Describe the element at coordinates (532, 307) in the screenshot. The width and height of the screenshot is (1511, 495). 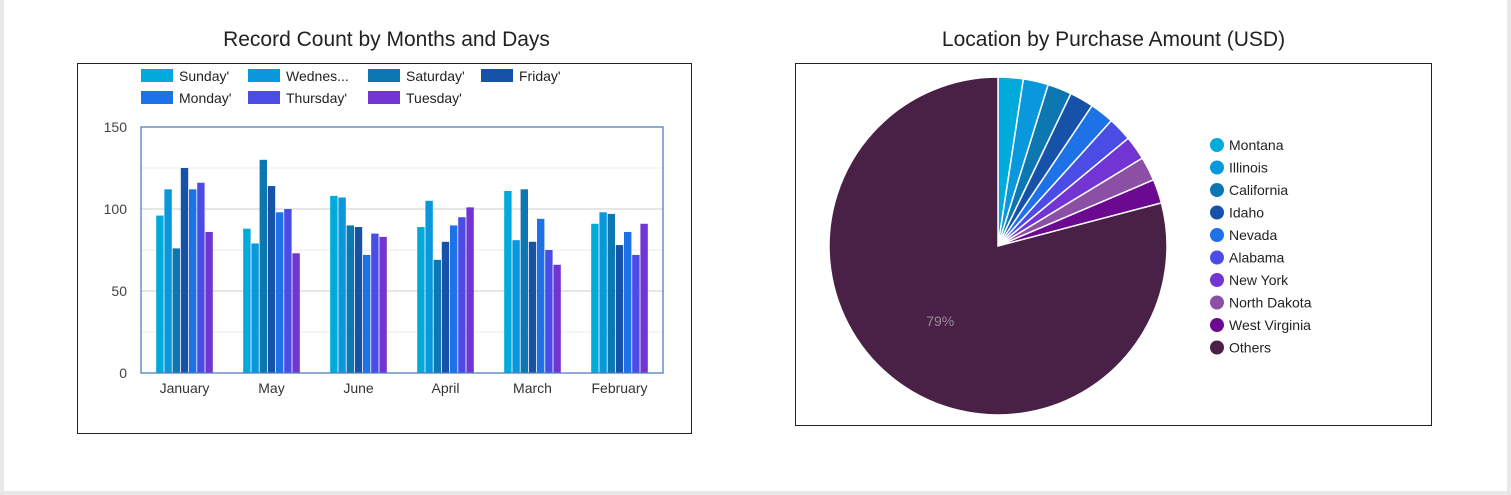
I see `bar-march-friday` at that location.